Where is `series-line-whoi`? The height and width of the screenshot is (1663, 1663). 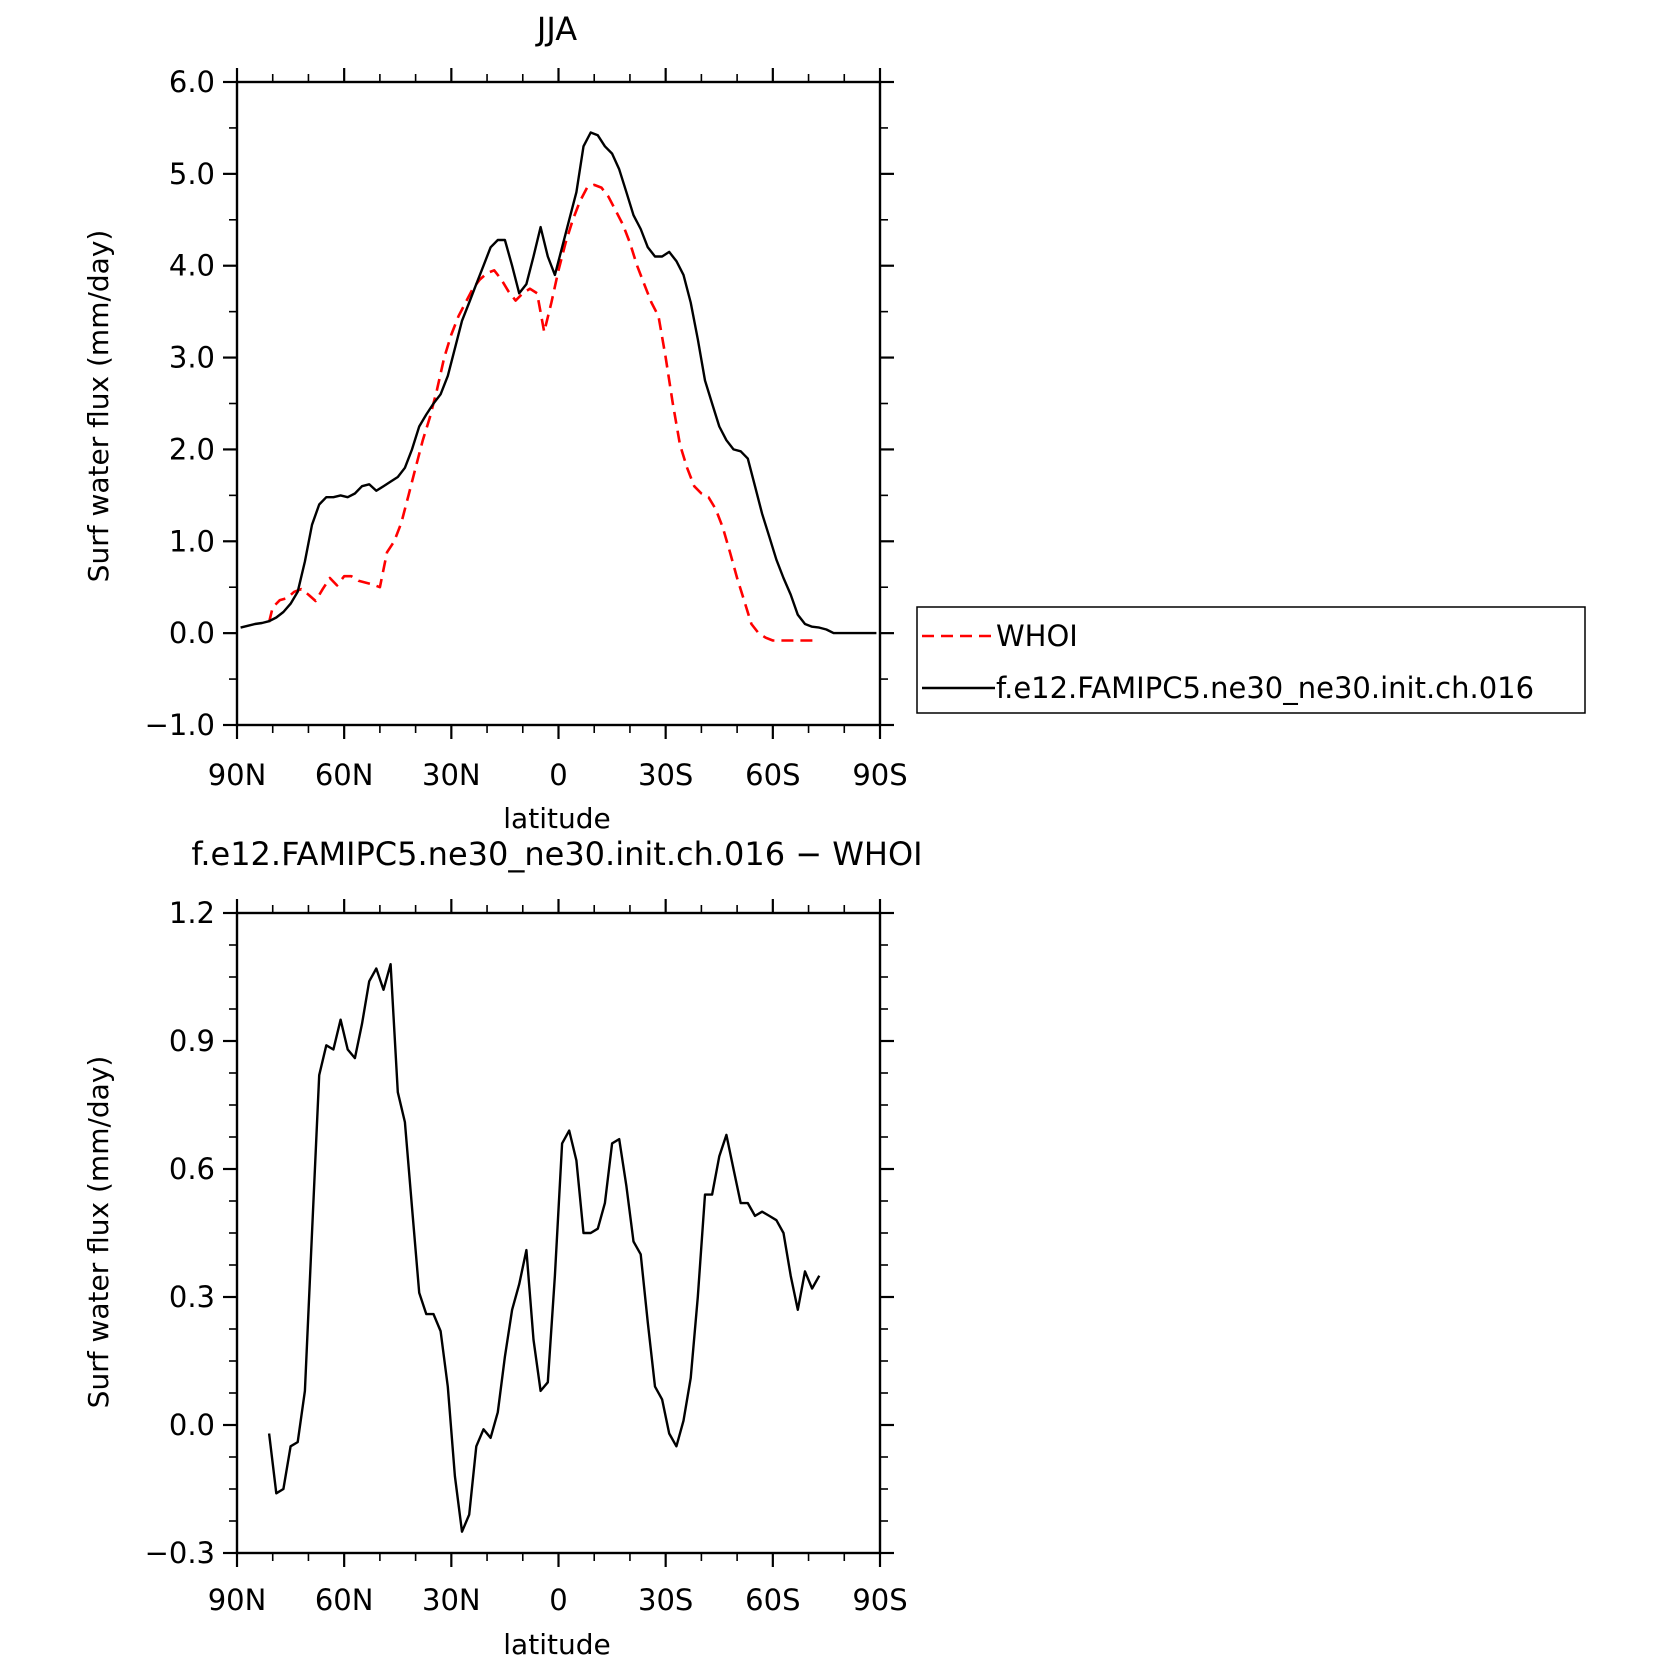 series-line-whoi is located at coordinates (541, 412).